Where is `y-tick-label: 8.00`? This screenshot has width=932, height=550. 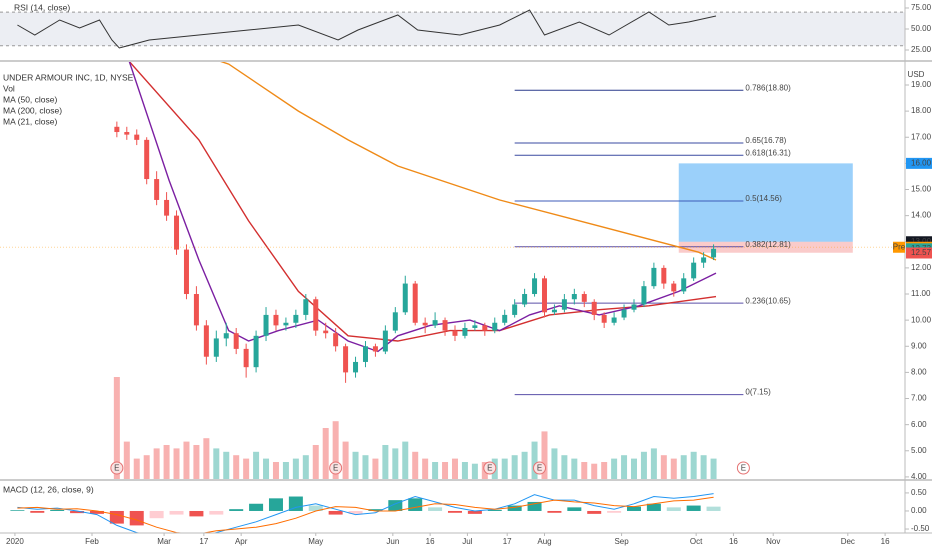 y-tick-label: 8.00 is located at coordinates (919, 372).